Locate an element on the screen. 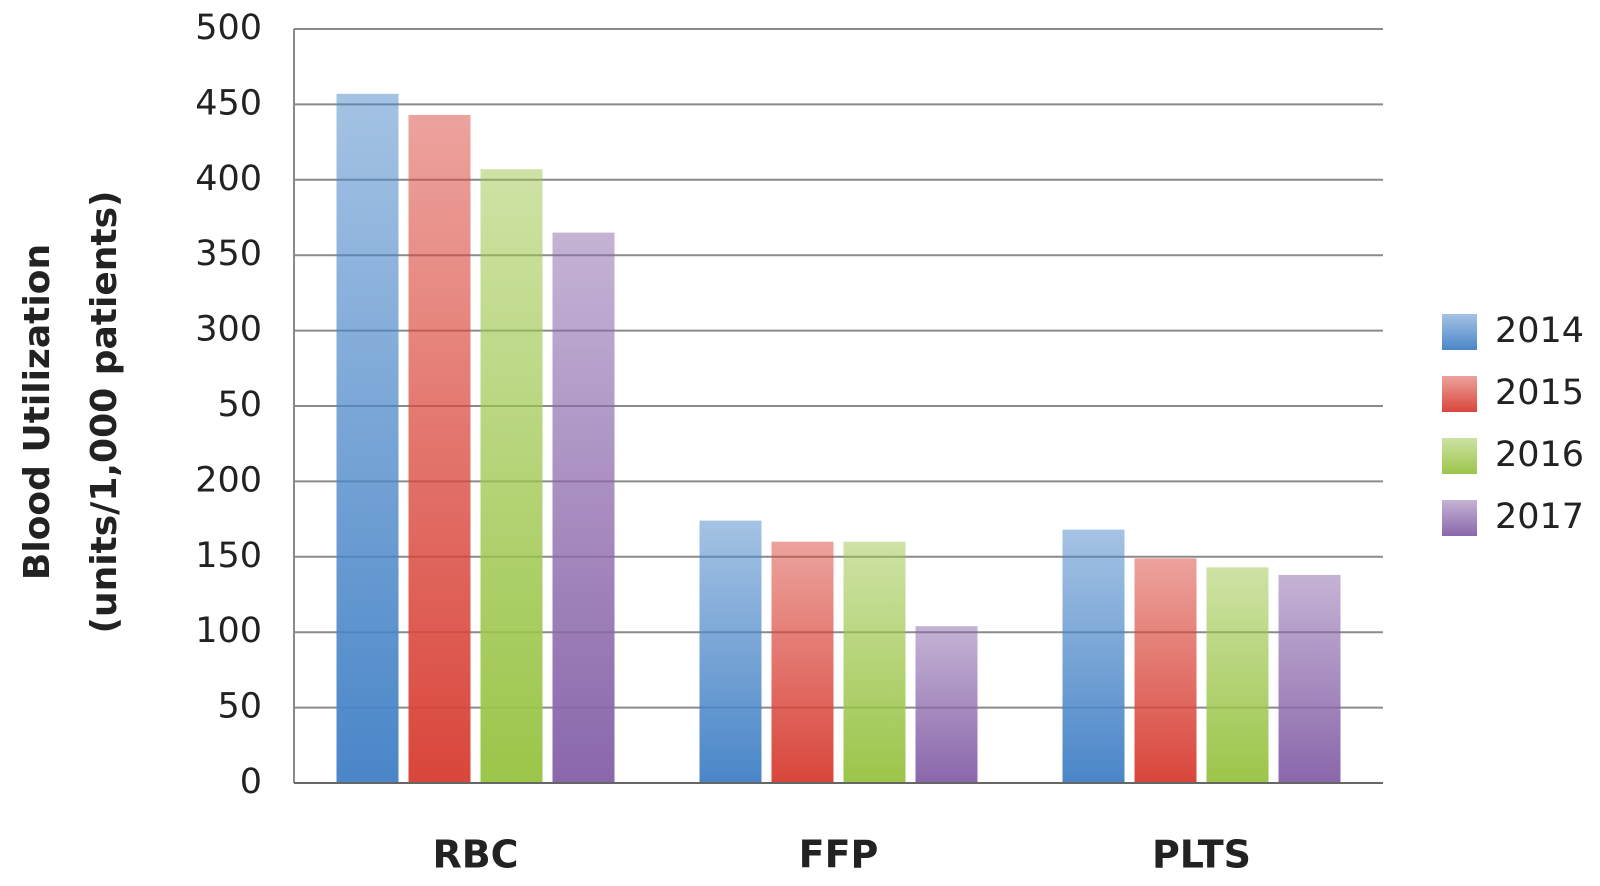 The image size is (1600, 886). y-tick-label: 0 is located at coordinates (251, 782).